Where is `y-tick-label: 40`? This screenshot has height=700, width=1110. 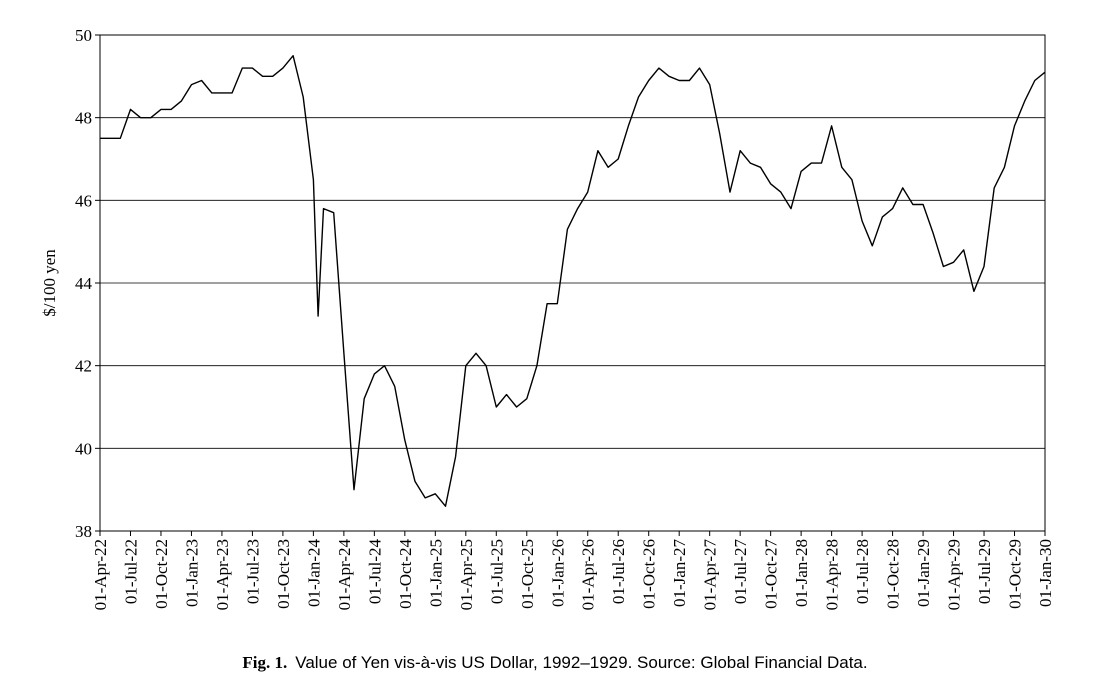
y-tick-label: 40 is located at coordinates (83, 448).